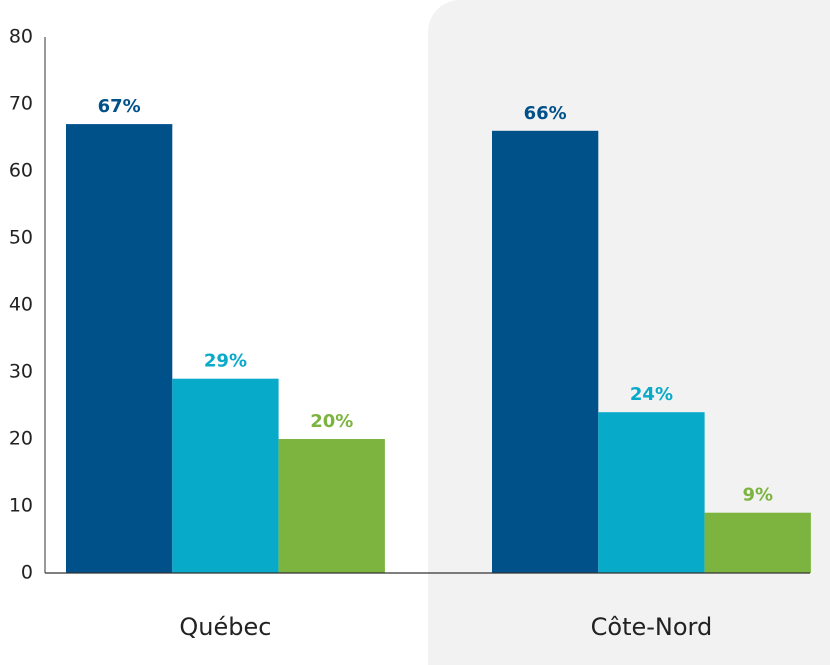 Image resolution: width=830 pixels, height=665 pixels. What do you see at coordinates (21, 171) in the screenshot?
I see `y-tick-label: 60` at bounding box center [21, 171].